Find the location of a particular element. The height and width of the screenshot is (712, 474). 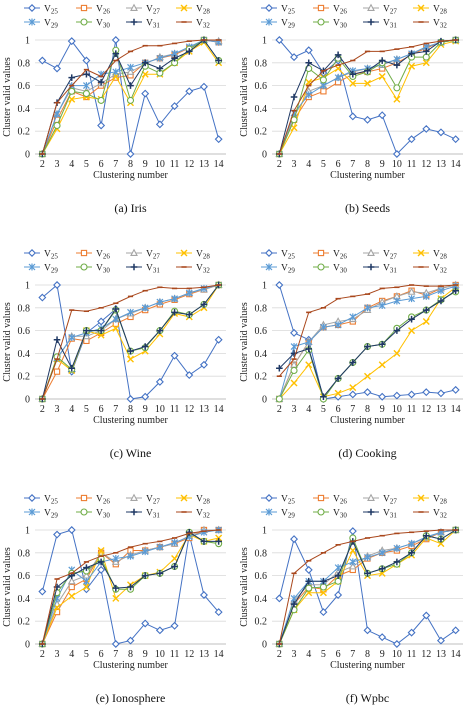

y-axis-title: Cluster valid values is located at coordinates (7, 342).